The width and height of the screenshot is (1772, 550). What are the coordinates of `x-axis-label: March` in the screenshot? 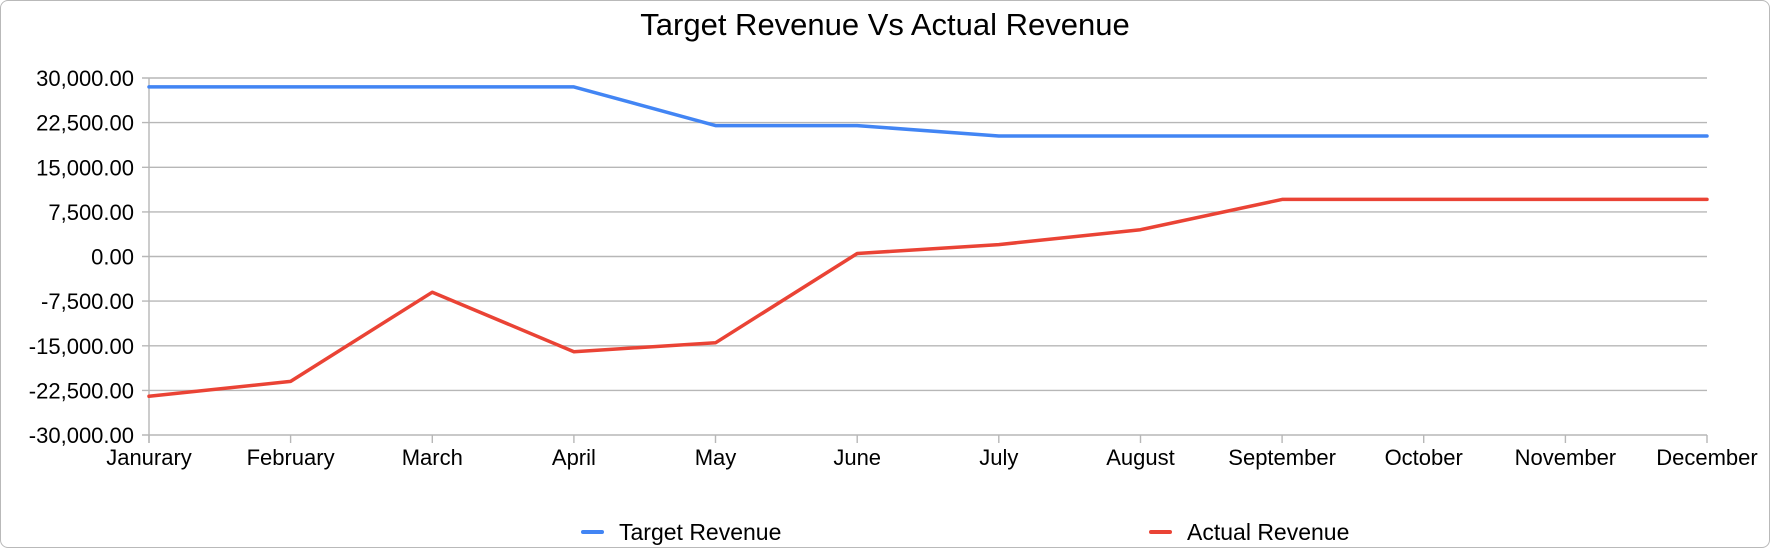 It's located at (432, 457).